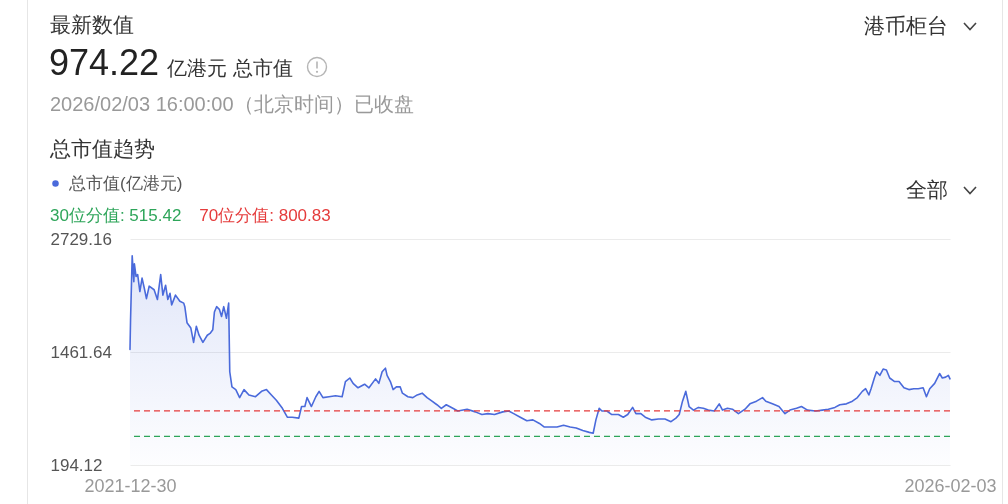  I want to click on text: 全部, so click(927, 190).